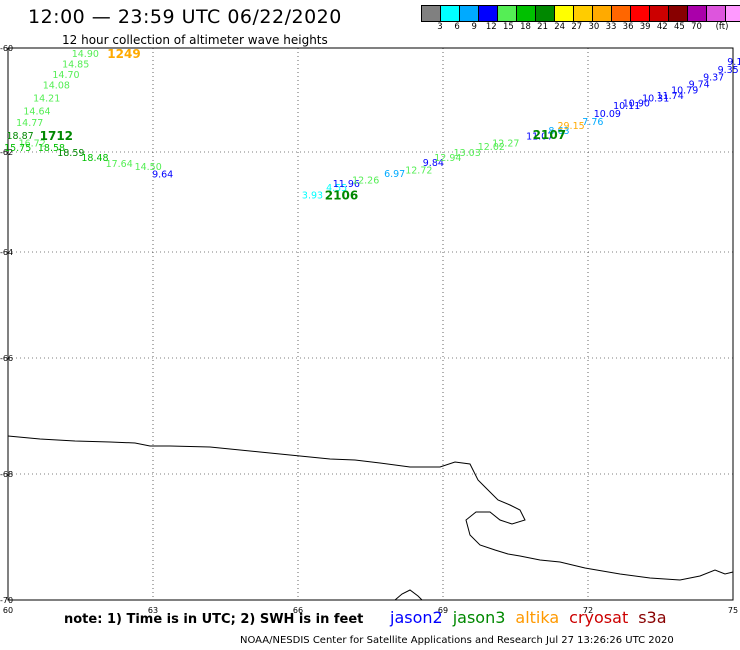 Image resolution: width=740 pixels, height=650 pixels. I want to click on satellite-altika: altika, so click(537, 617).